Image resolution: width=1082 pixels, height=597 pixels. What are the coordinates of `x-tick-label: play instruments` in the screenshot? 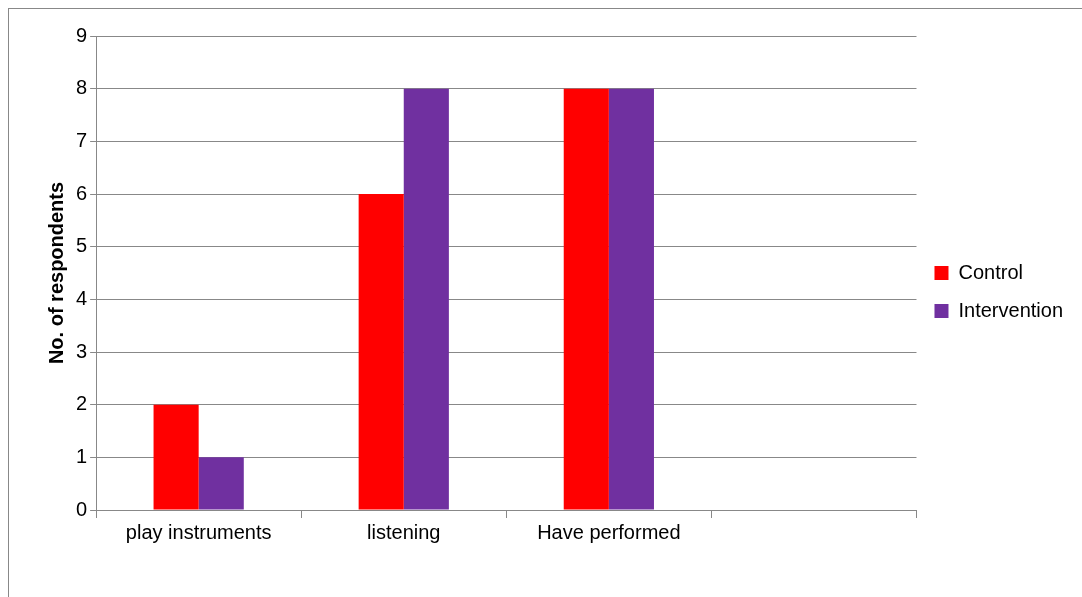 It's located at (198, 531).